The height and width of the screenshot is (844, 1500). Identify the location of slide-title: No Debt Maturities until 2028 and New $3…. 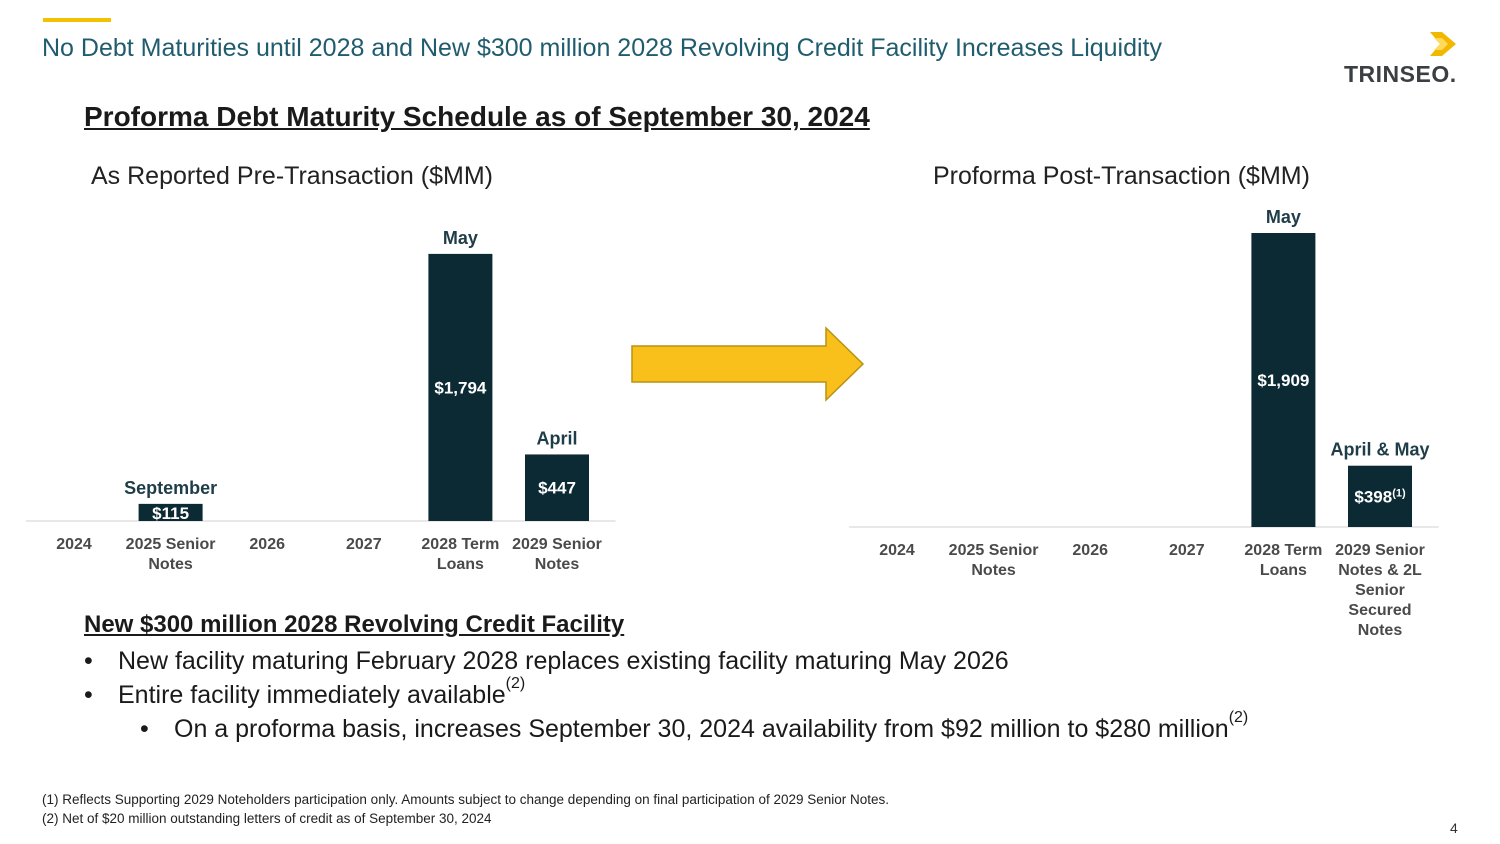
(602, 48).